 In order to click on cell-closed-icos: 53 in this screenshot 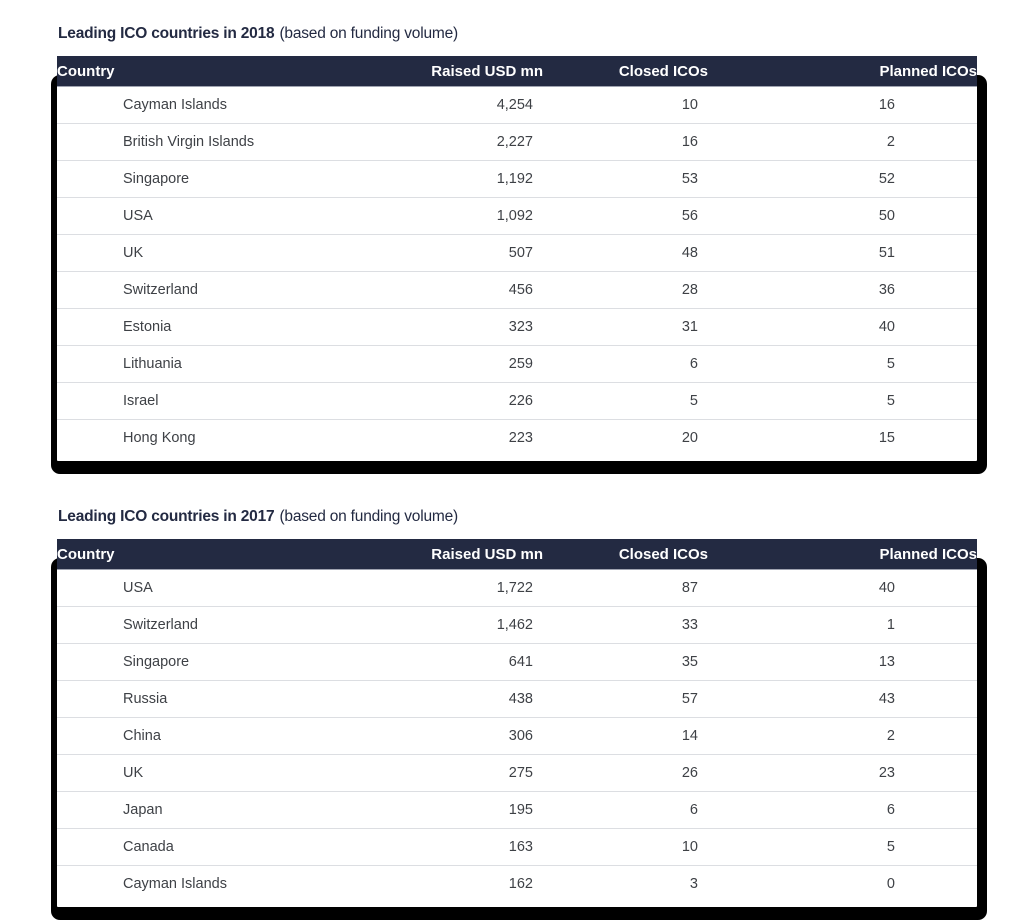, I will do `click(625, 179)`.